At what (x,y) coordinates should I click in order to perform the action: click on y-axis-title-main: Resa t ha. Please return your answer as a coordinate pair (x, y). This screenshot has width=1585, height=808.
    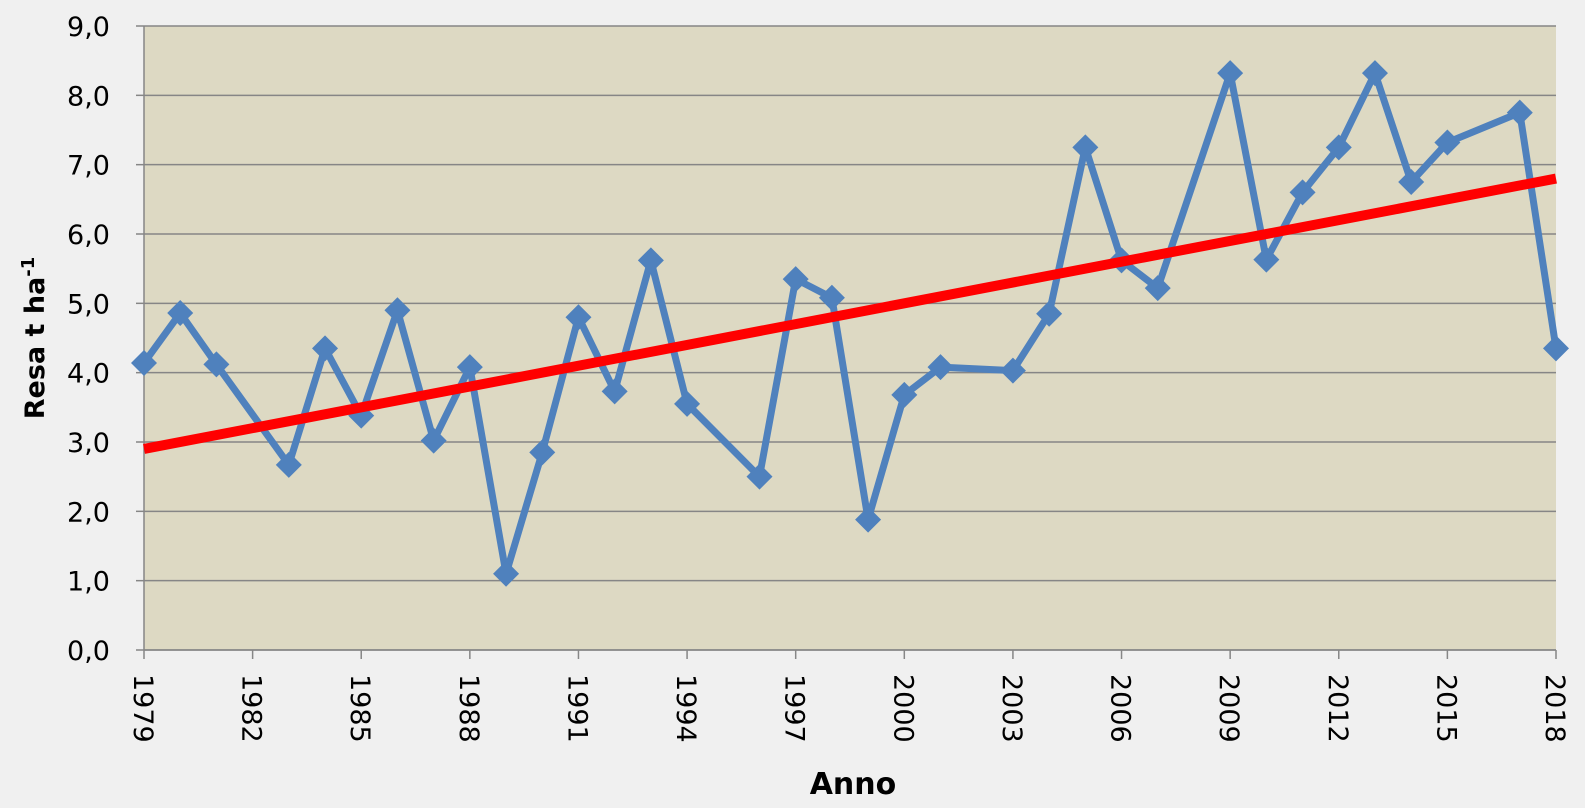
    Looking at the image, I should click on (35, 348).